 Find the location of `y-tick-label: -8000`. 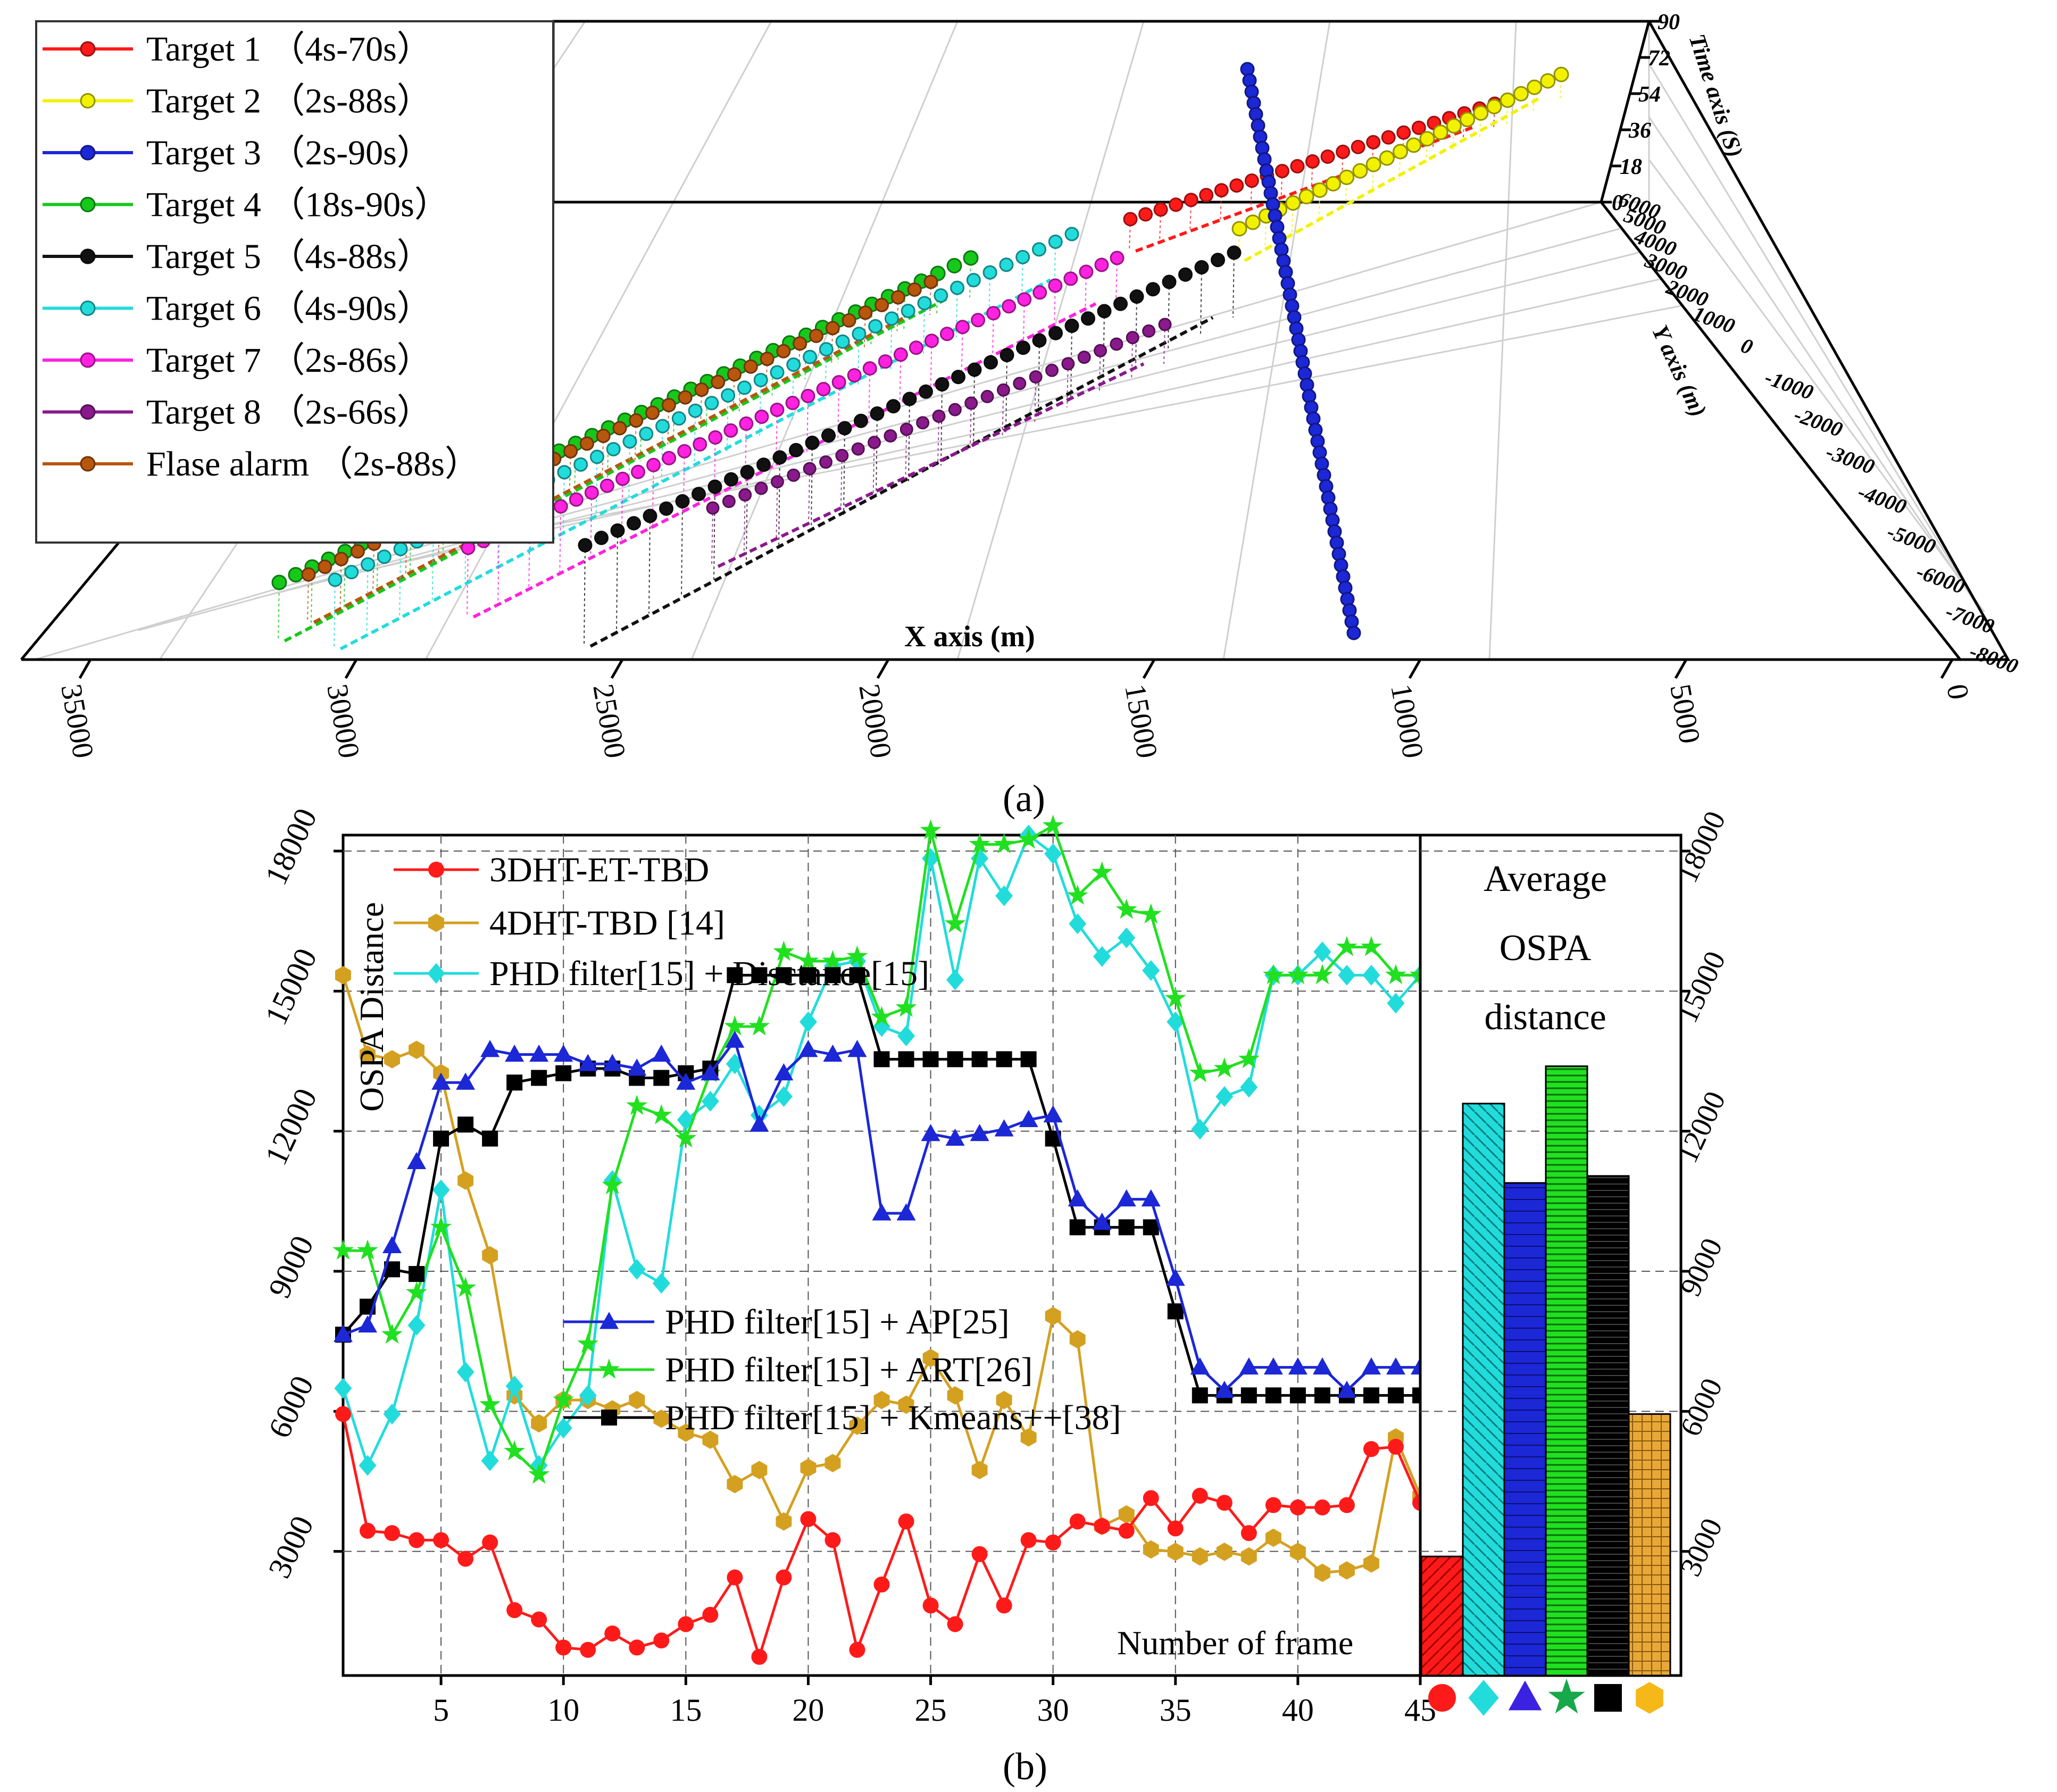

y-tick-label: -8000 is located at coordinates (1994, 658).